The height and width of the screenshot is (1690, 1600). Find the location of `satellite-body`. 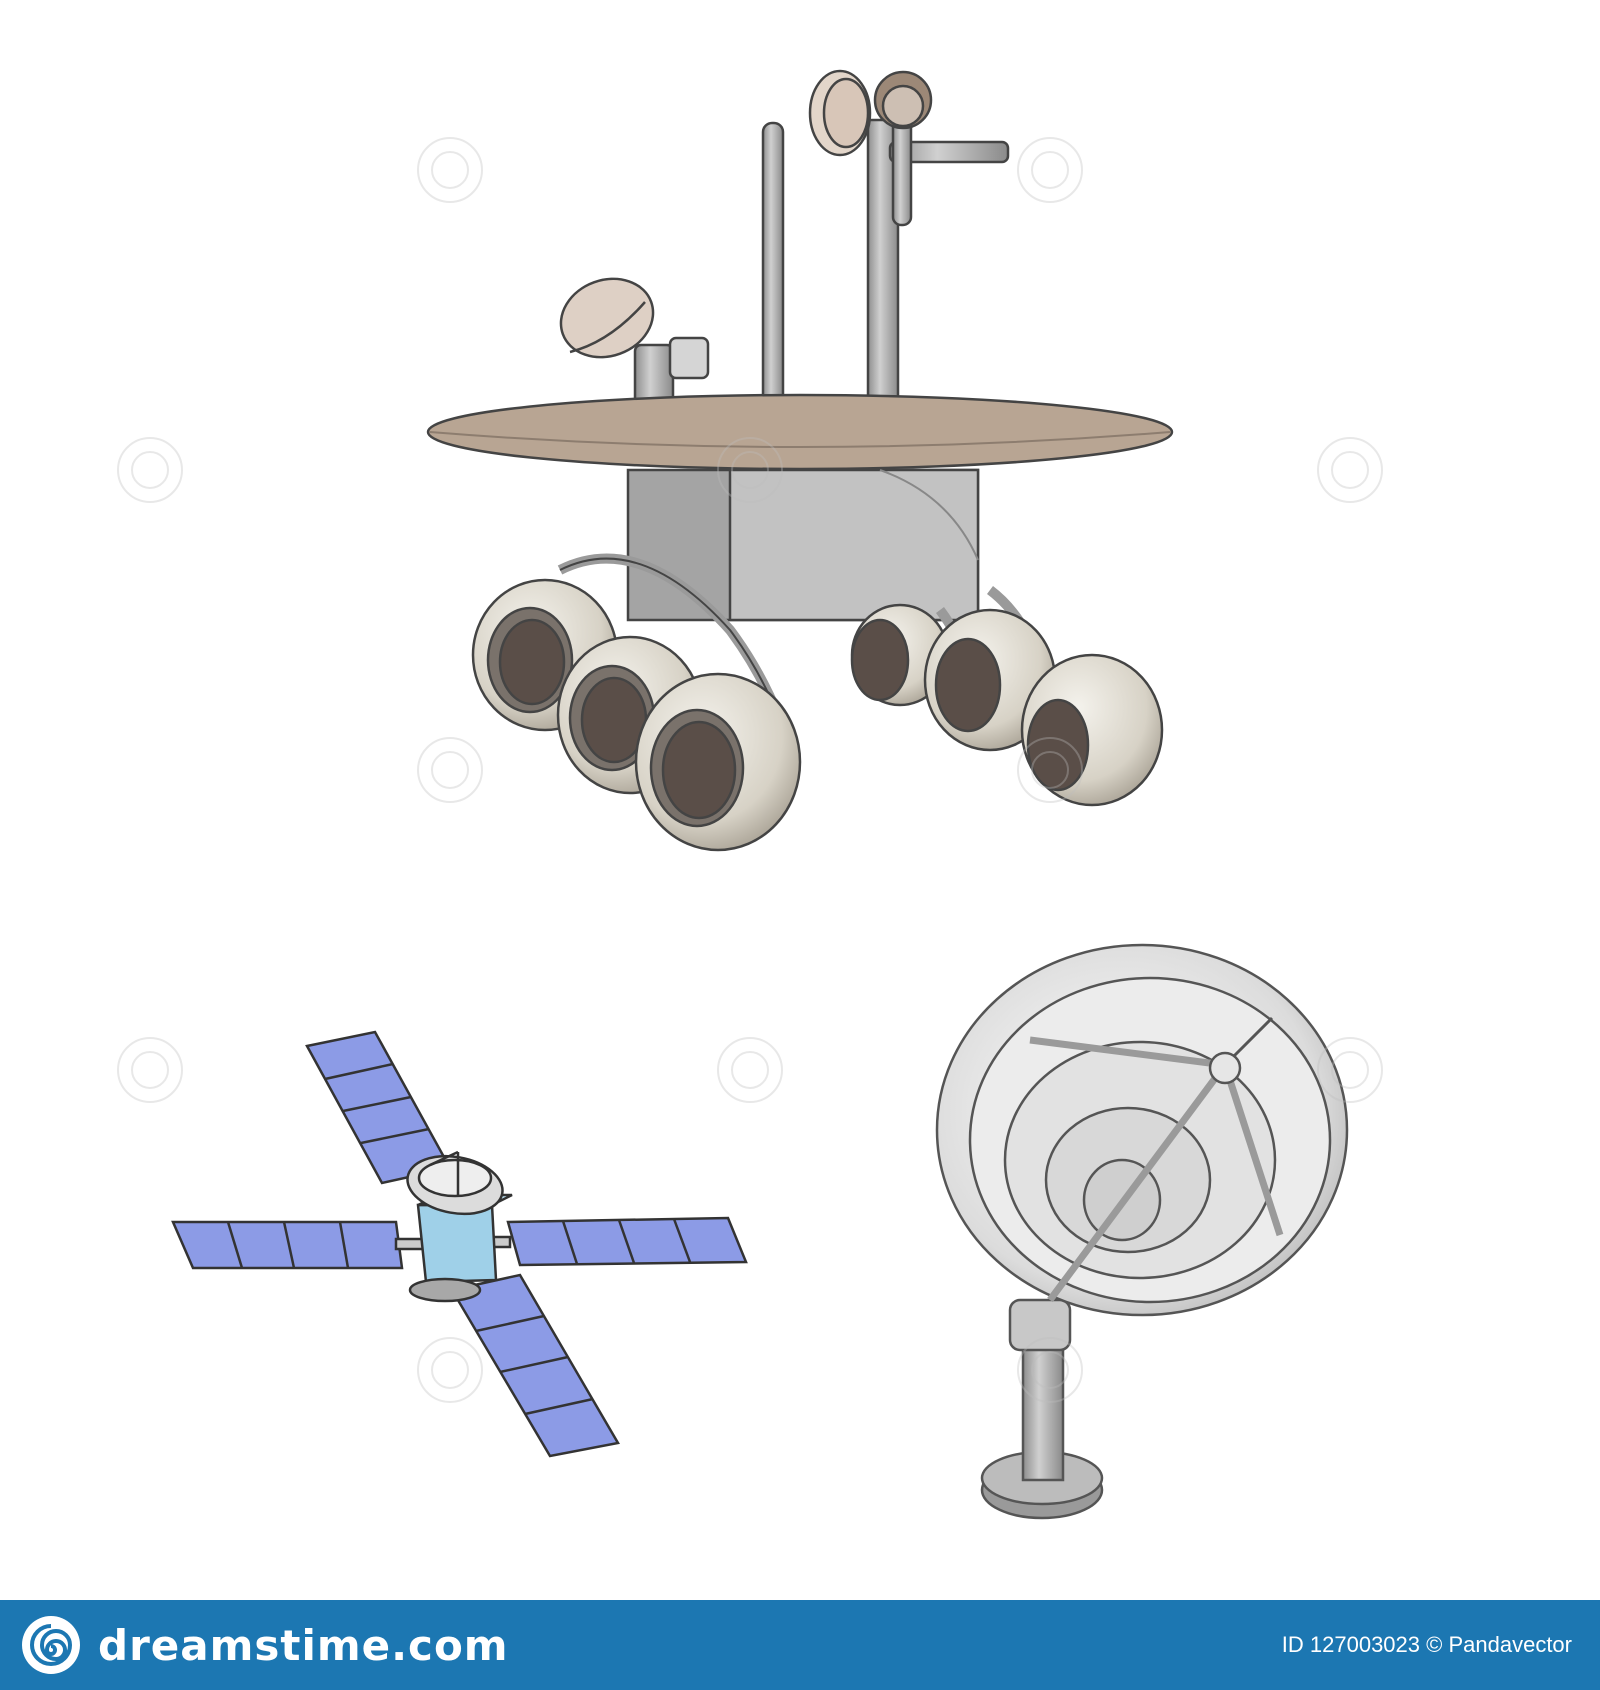

satellite-body is located at coordinates (457, 1243).